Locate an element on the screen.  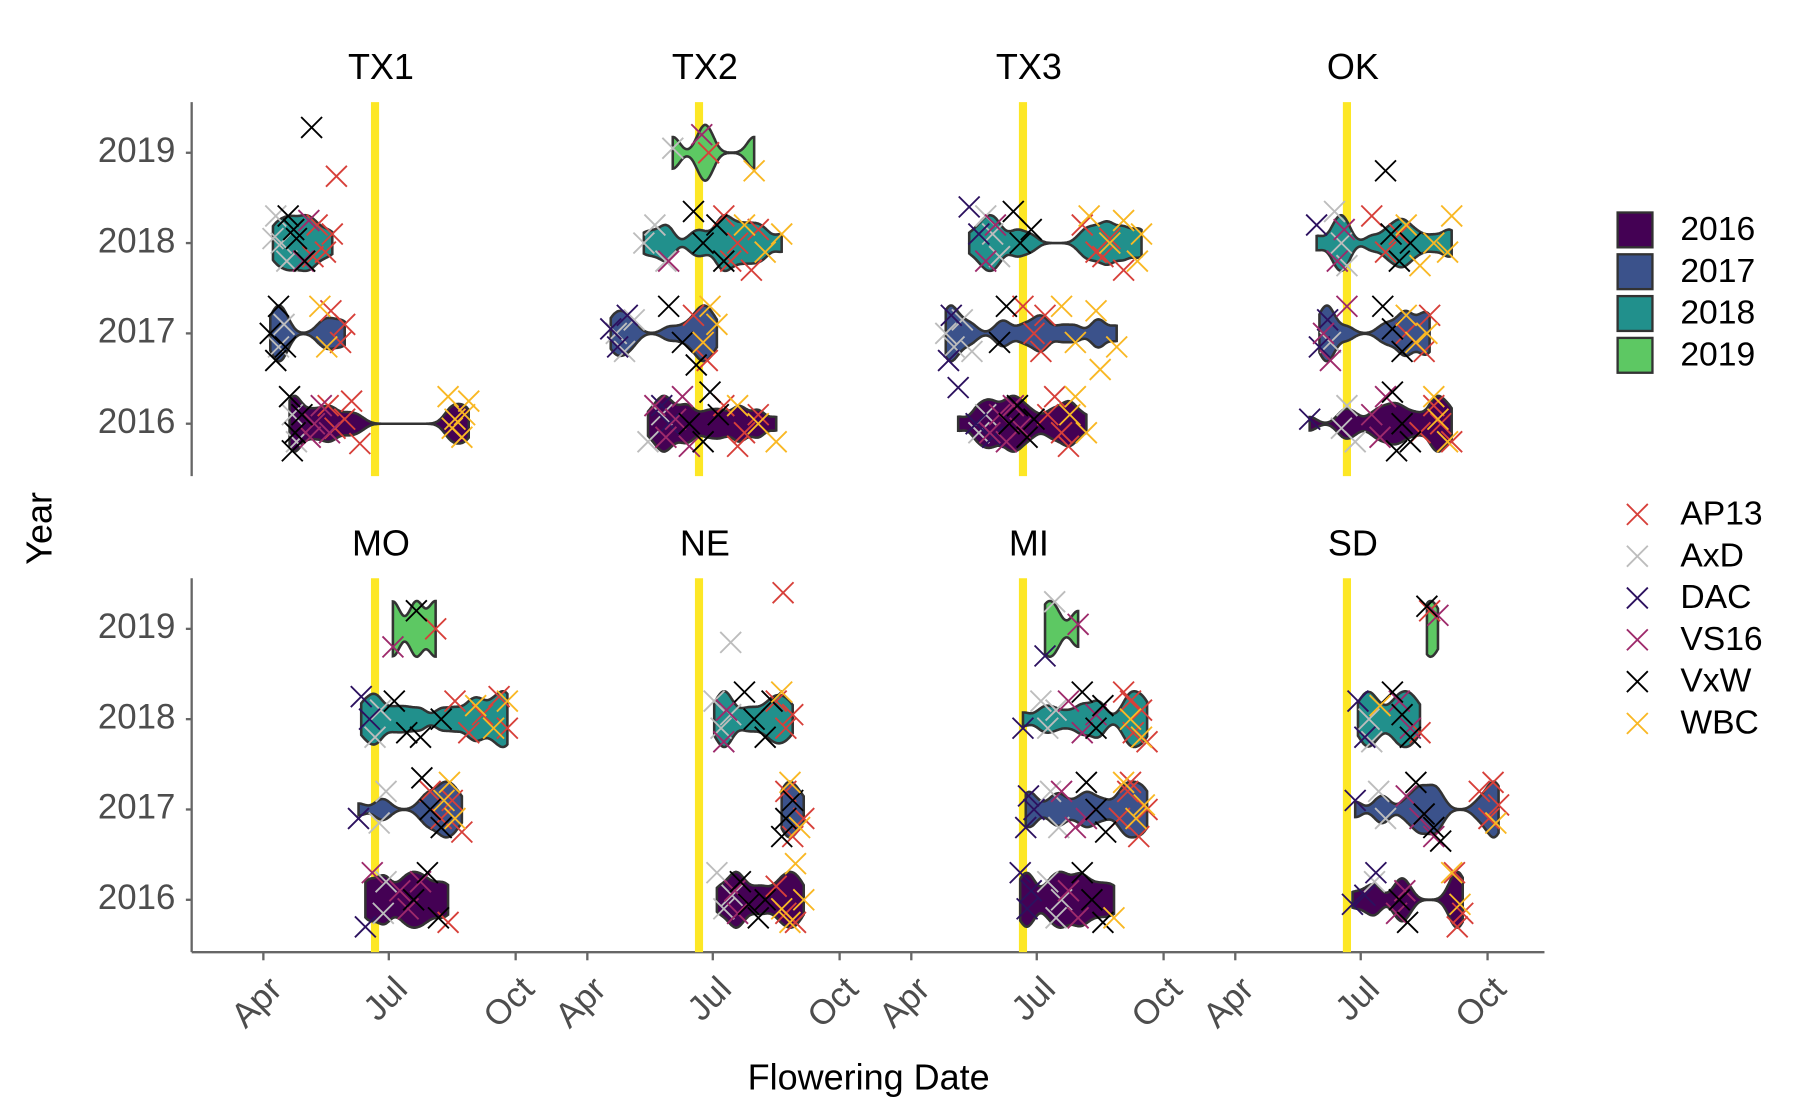
legend-label: 2019 is located at coordinates (1717, 354).